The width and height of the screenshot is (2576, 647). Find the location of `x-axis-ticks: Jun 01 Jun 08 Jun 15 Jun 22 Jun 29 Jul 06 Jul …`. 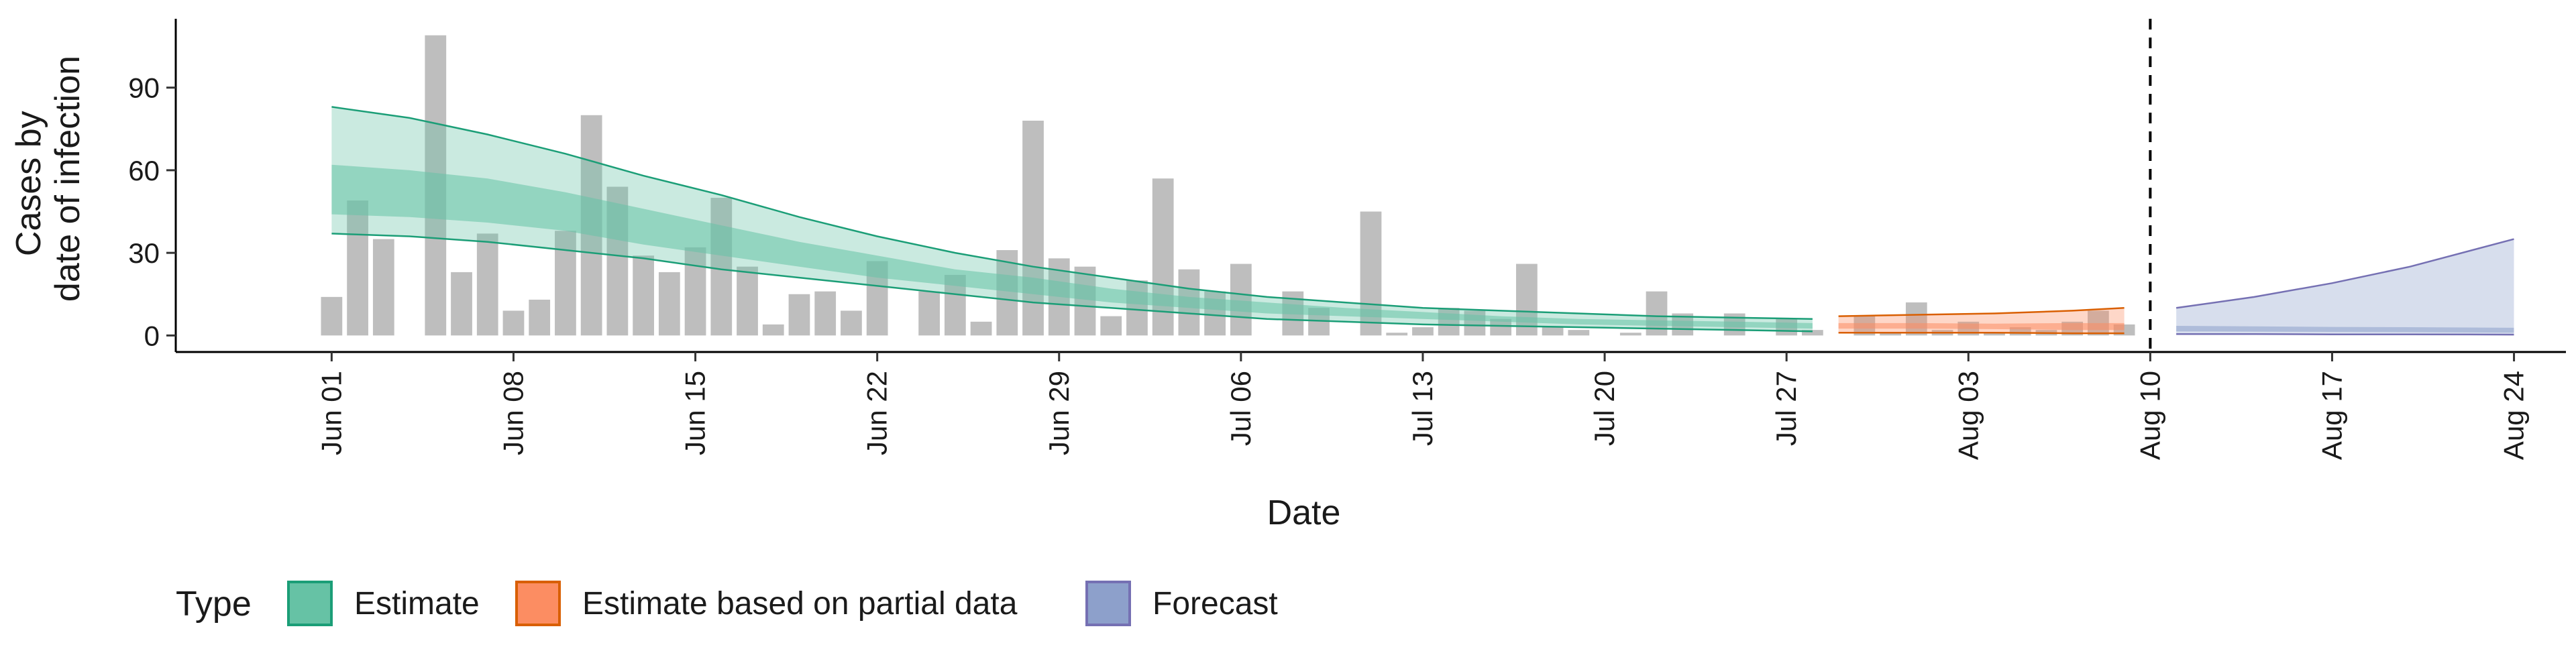

x-axis-ticks: Jun 01 Jun 08 Jun 15 Jun 22 Jun 29 Jul 06 Jul … is located at coordinates (1422, 406).